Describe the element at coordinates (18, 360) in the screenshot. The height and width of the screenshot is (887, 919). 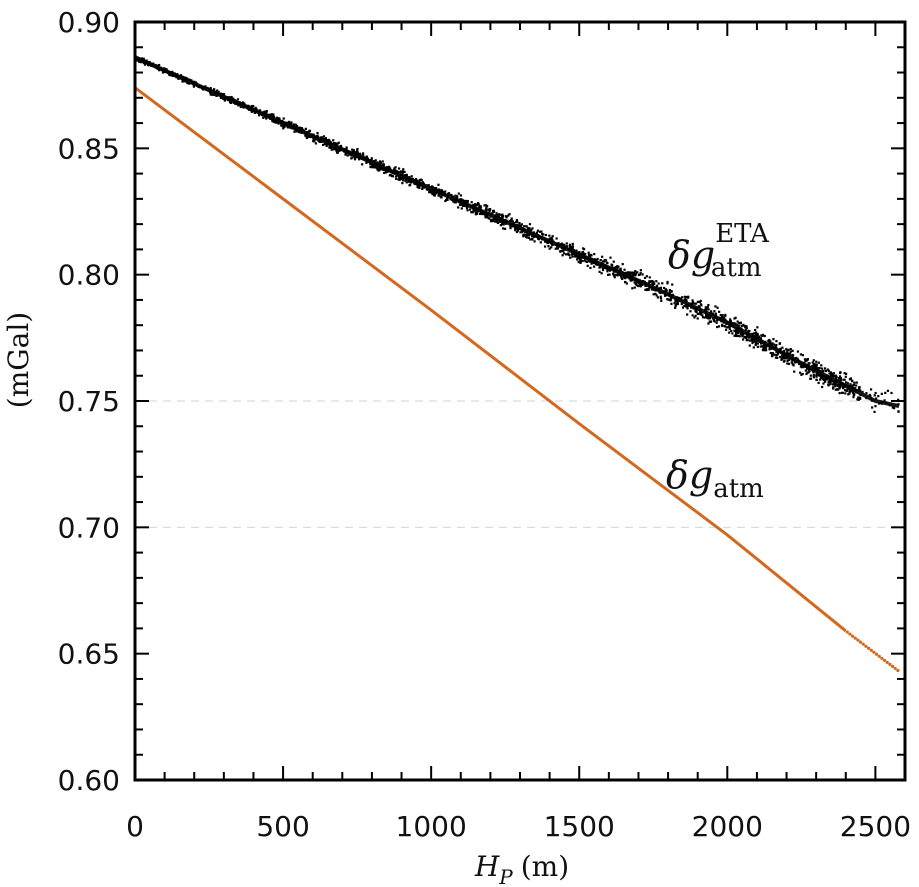
I see `y-axis-label: (mGal)` at that location.